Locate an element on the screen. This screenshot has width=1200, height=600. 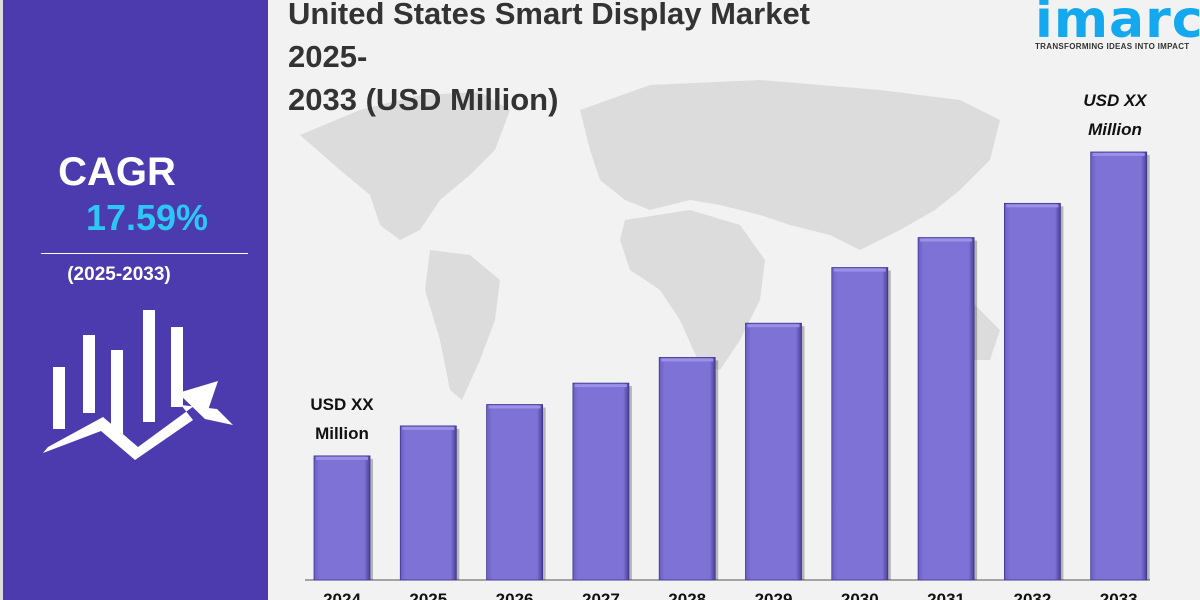
logo-word: imarc is located at coordinates (1117, 25).